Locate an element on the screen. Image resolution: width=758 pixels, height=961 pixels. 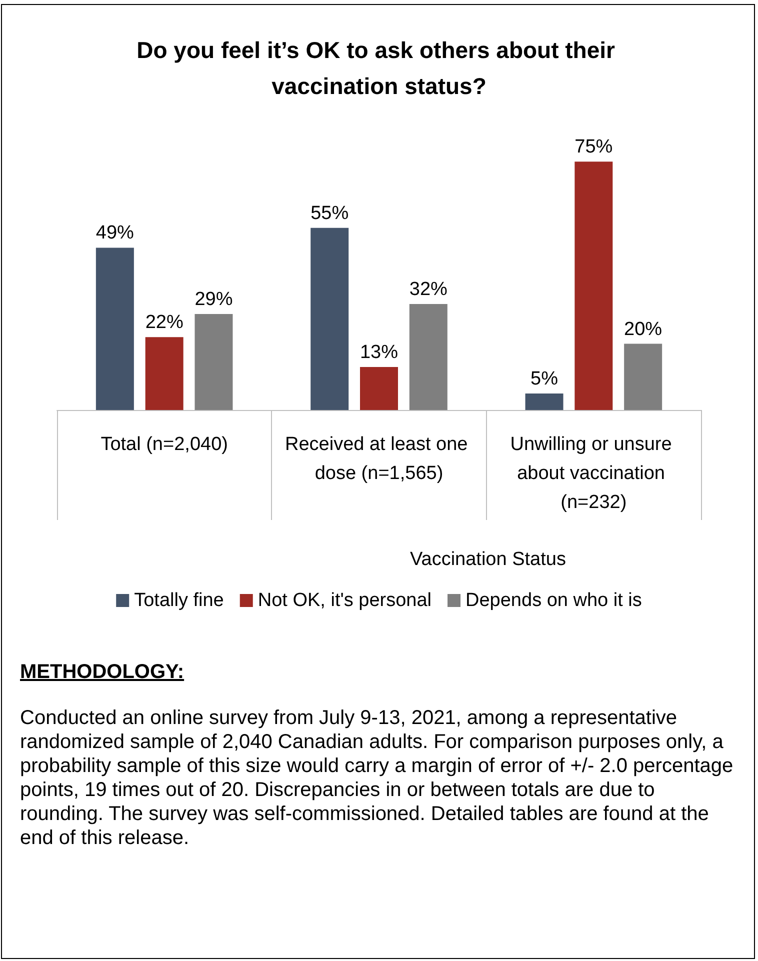
legend-label: Totally fine is located at coordinates (179, 600).